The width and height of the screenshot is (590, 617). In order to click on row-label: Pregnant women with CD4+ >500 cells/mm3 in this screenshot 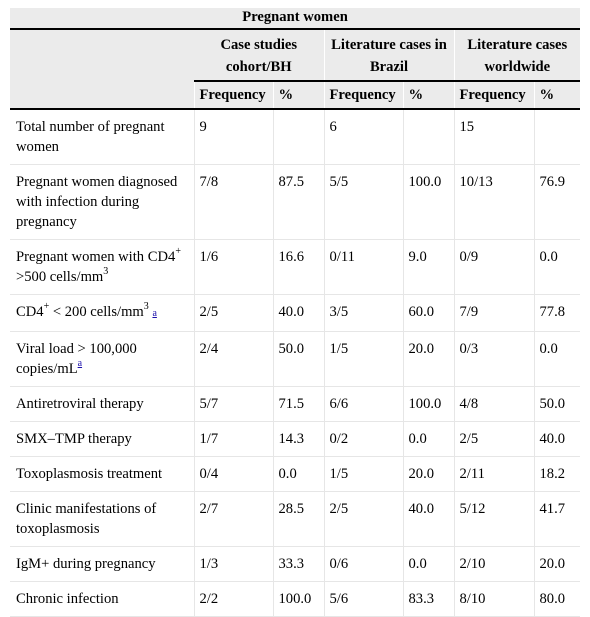, I will do `click(102, 267)`.